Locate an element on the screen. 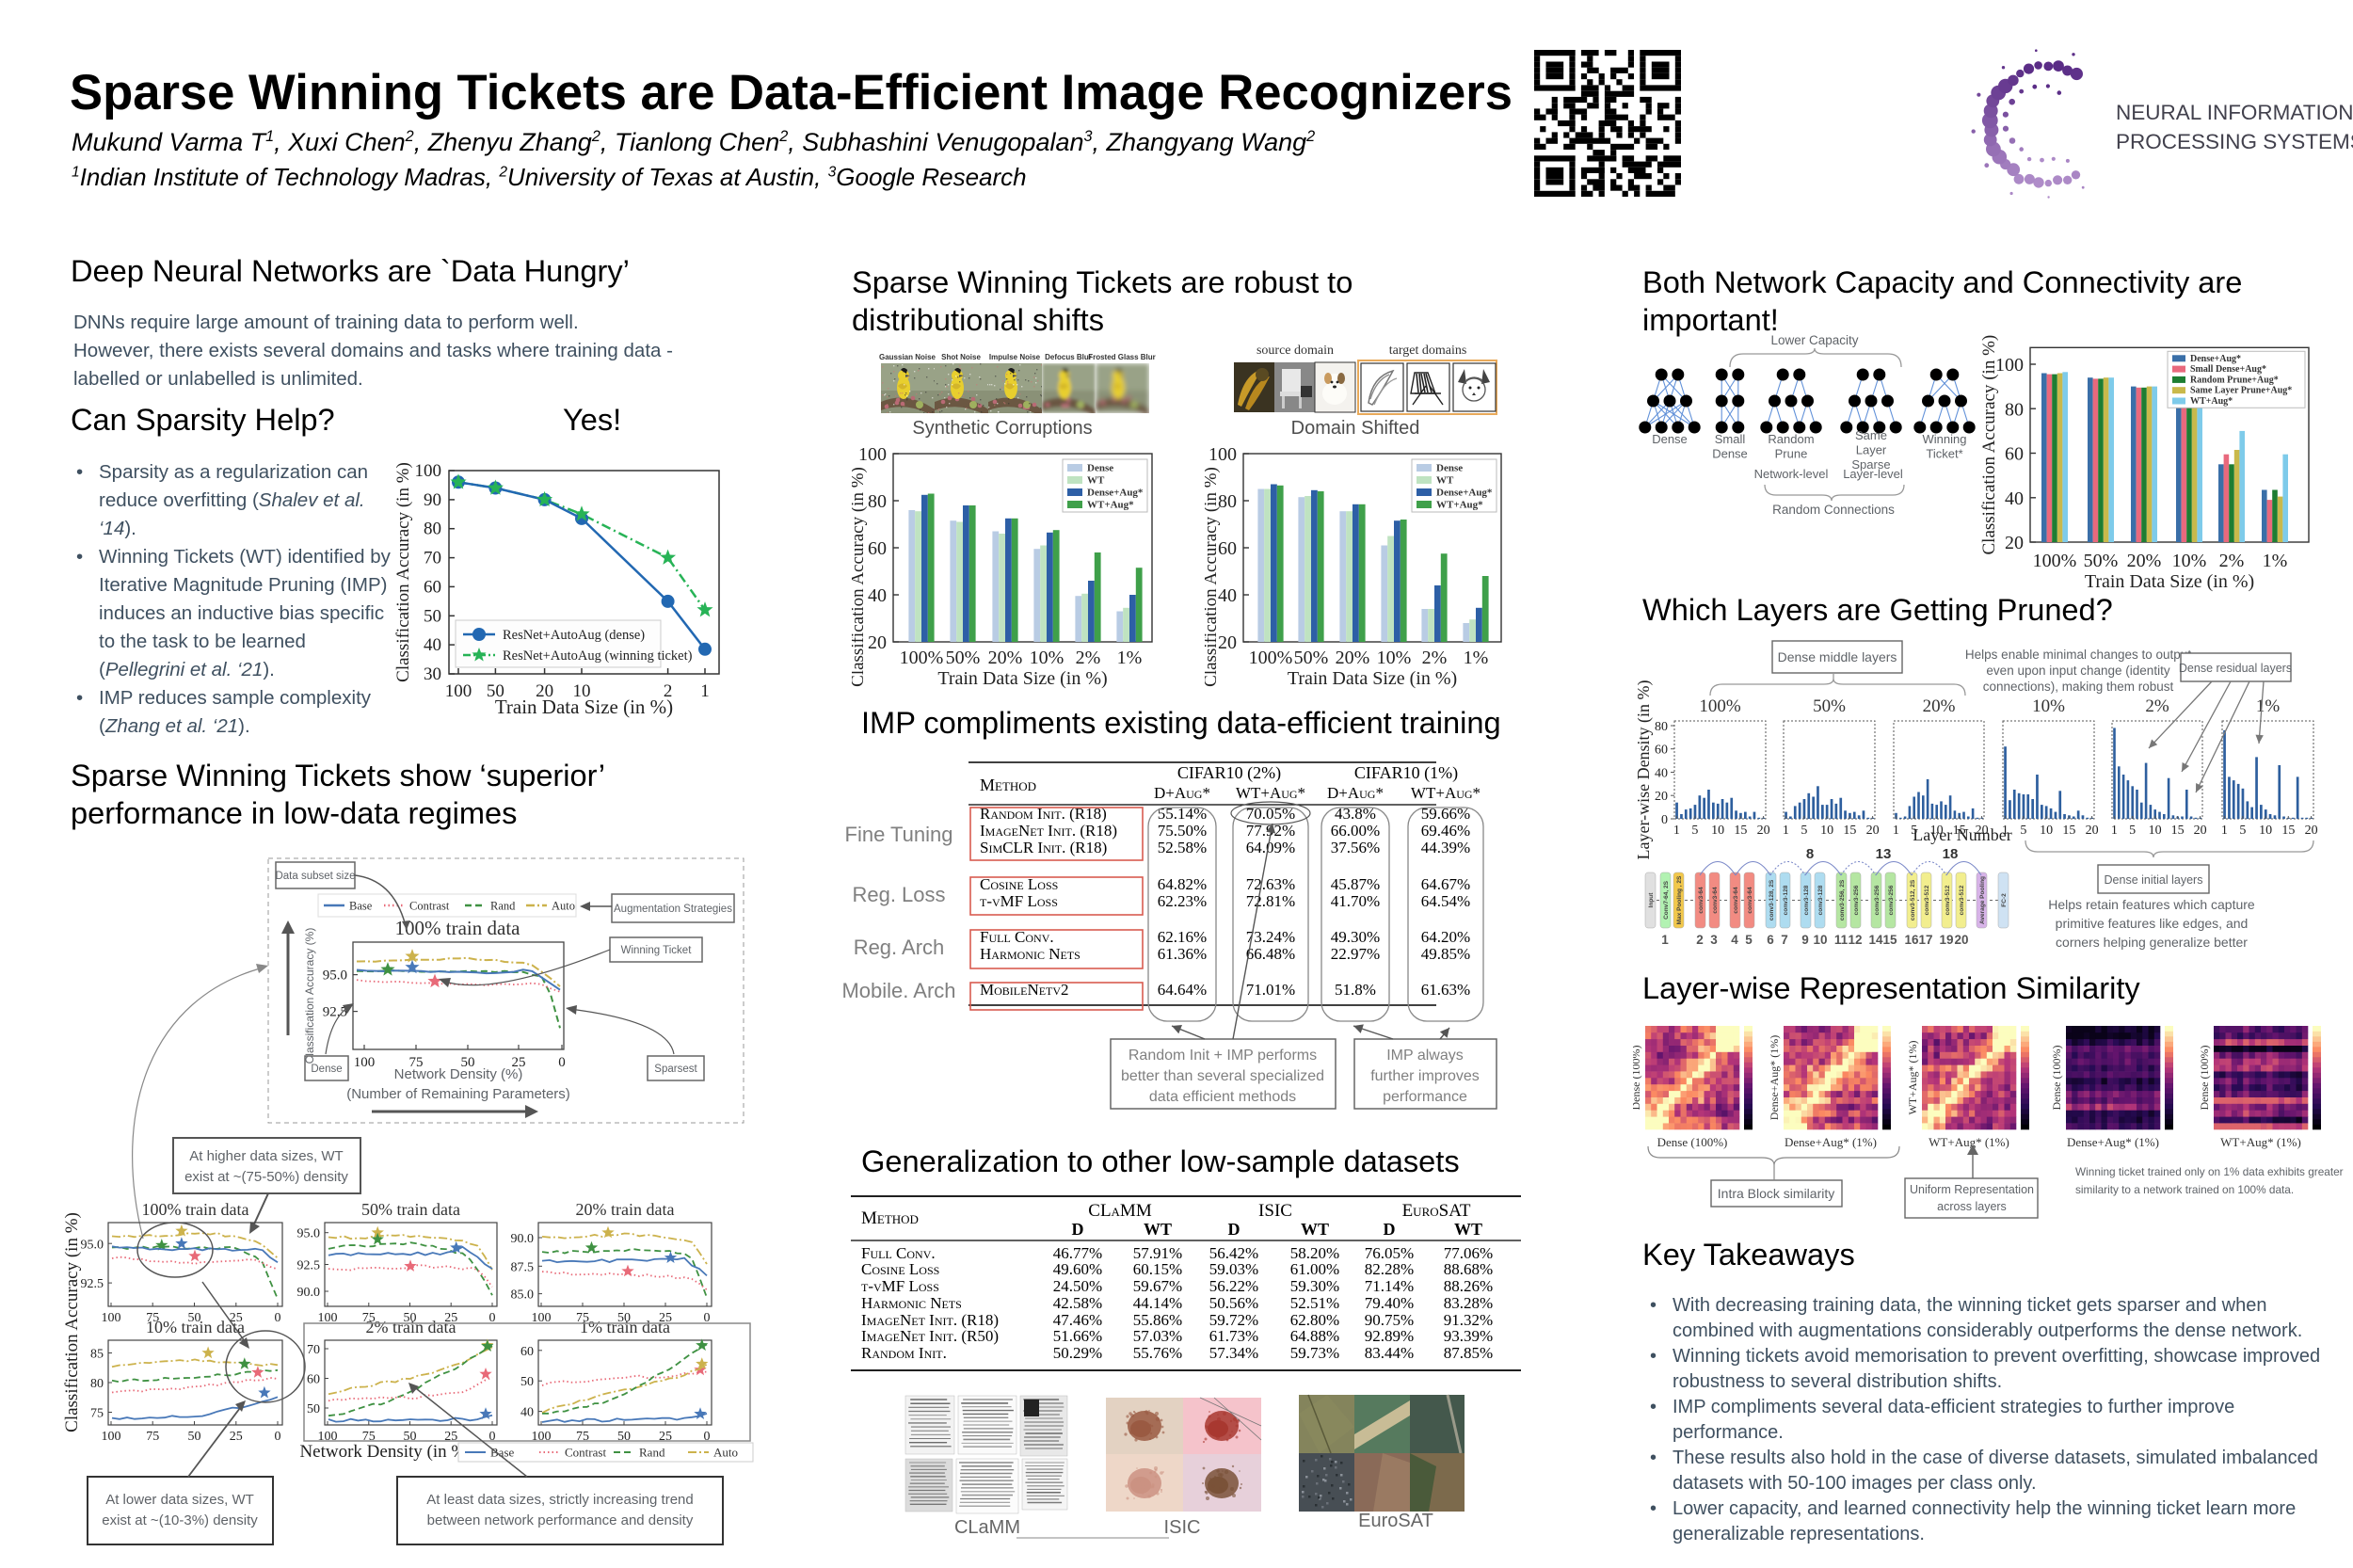 This screenshot has width=2353, height=1568. svg-text: ImageNet Init. (R18) is located at coordinates (1048, 831).